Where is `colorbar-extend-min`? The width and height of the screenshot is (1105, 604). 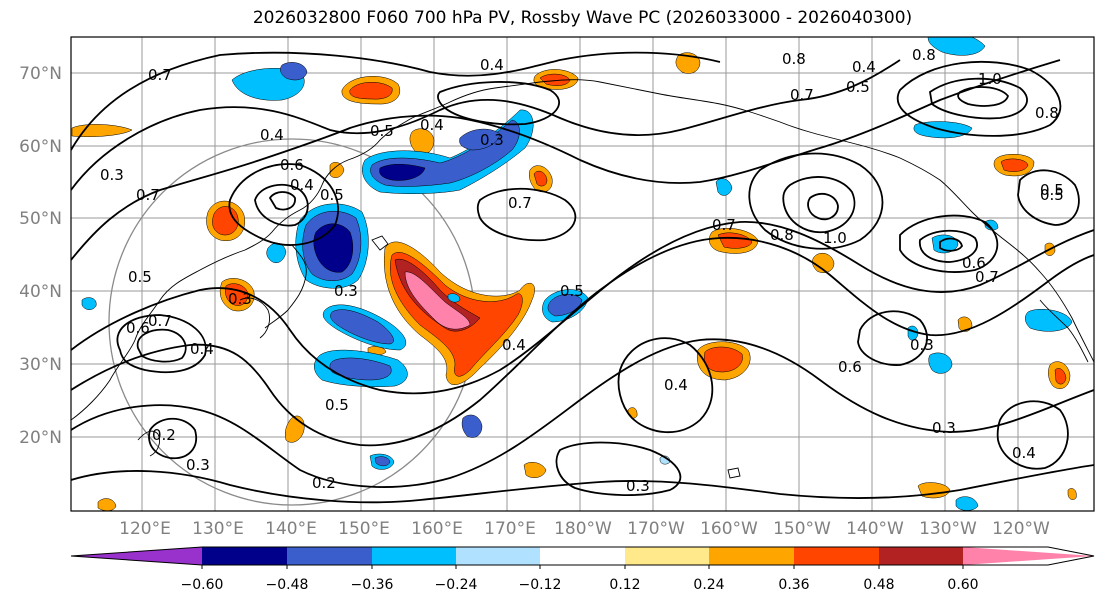 colorbar-extend-min is located at coordinates (136, 556).